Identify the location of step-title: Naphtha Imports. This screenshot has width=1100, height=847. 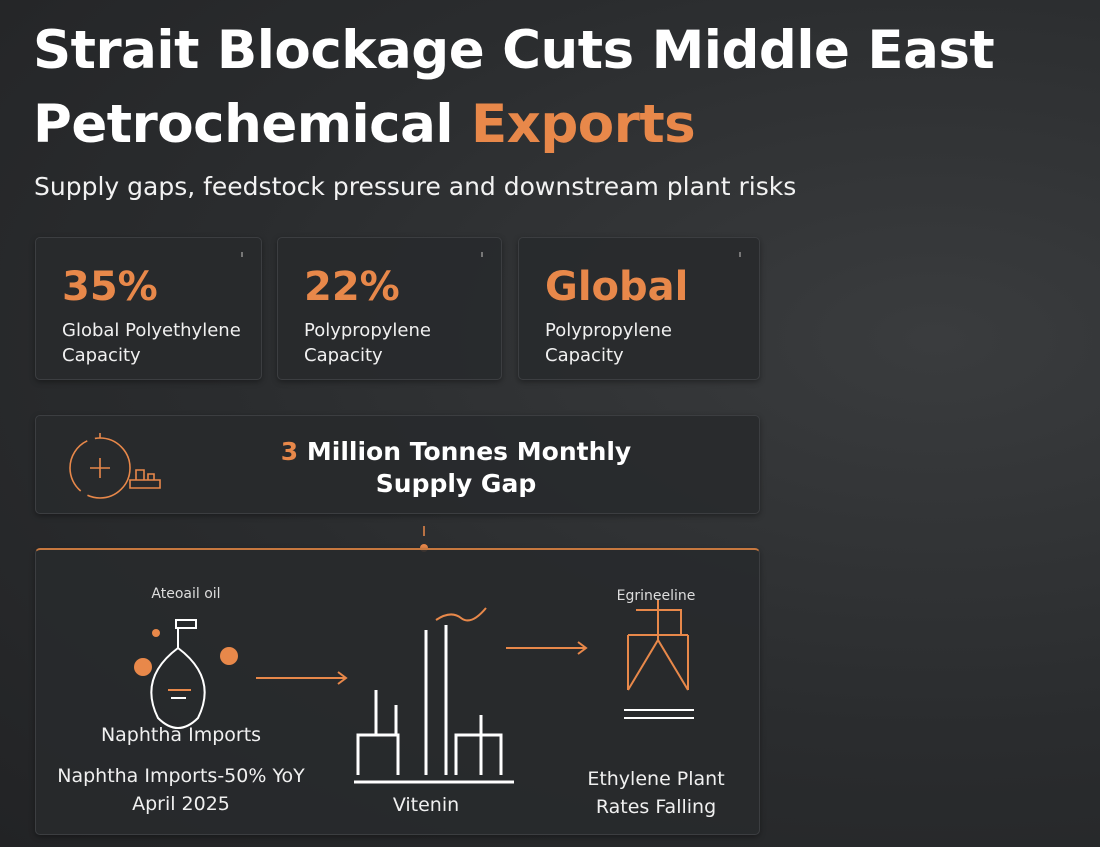
(181, 735).